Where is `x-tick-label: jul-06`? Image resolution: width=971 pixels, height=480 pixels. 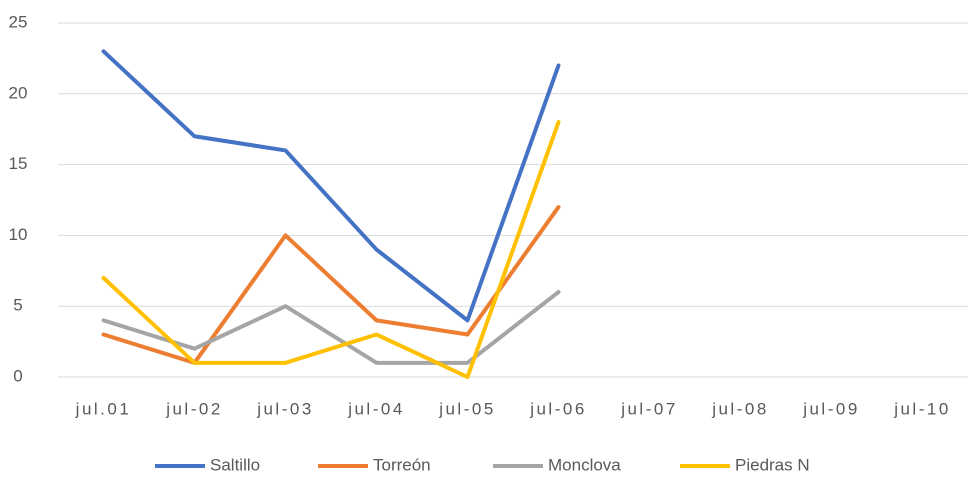 x-tick-label: jul-06 is located at coordinates (558, 408).